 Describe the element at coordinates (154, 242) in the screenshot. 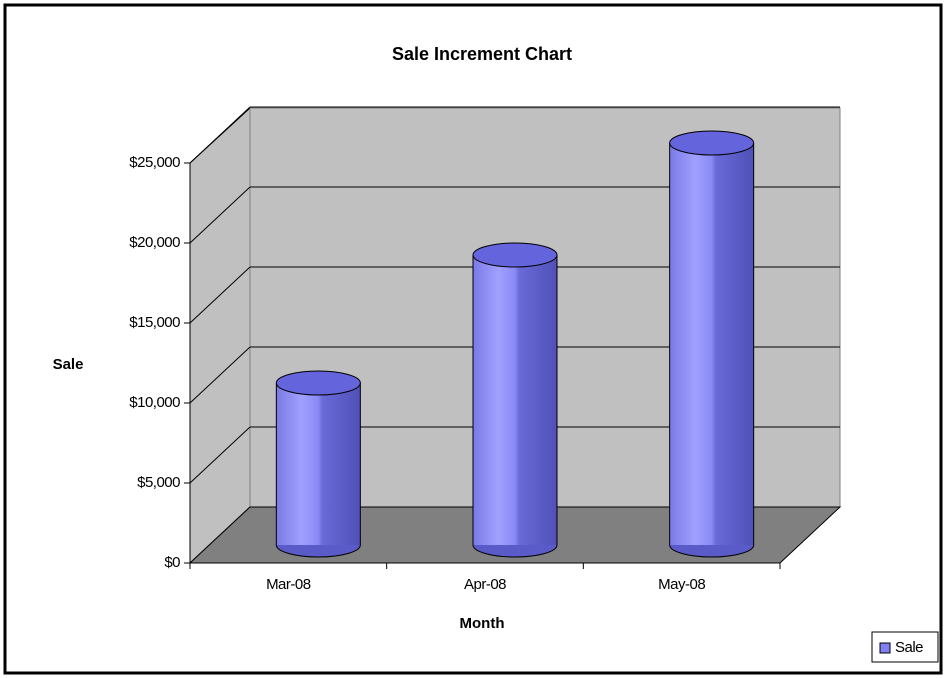

I see `y-tick-label: $20,000` at that location.